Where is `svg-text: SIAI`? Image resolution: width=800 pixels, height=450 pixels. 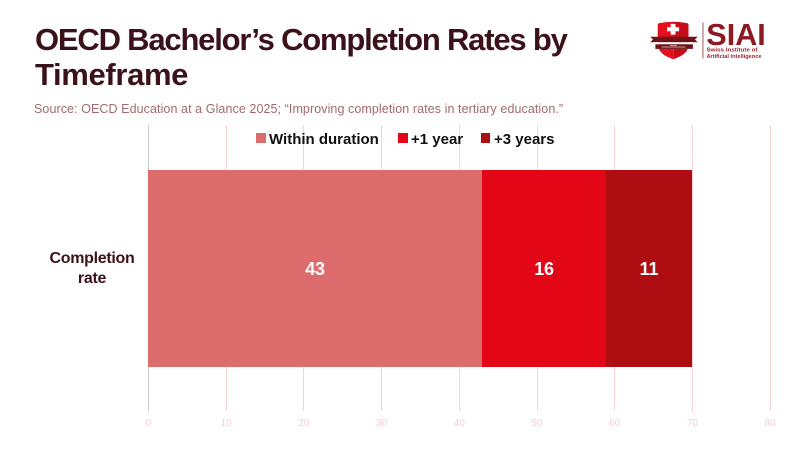 svg-text: SIAI is located at coordinates (736, 35).